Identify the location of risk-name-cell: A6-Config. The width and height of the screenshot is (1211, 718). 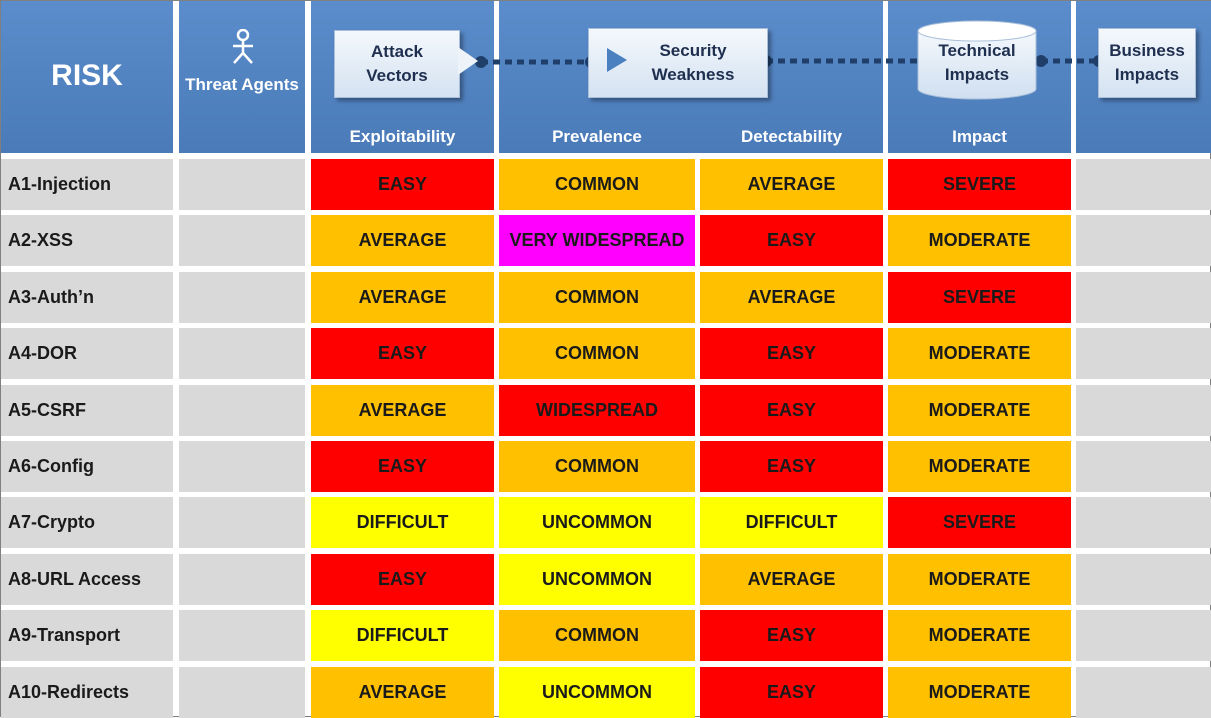
(87, 466).